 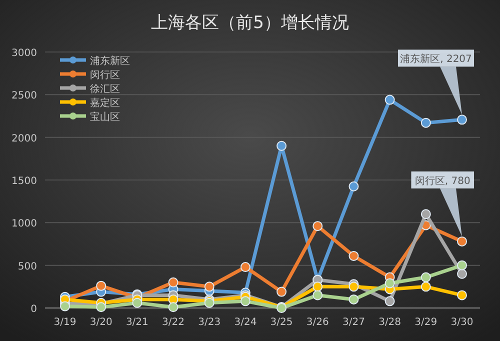 I want to click on y-tick-label: 500, so click(x=27, y=266).